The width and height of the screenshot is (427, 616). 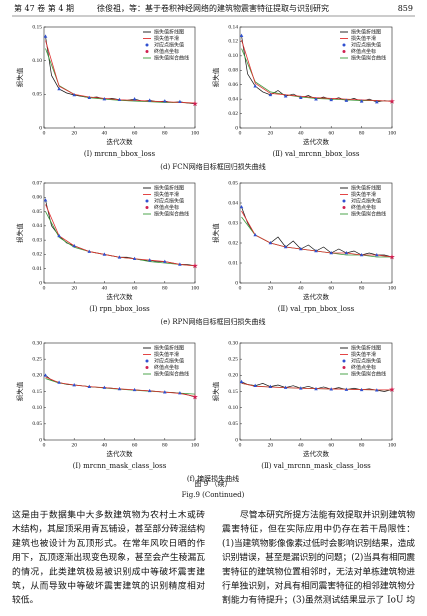 What do you see at coordinates (233, 223) in the screenshot?
I see `y-tick-label: 0.03` at bounding box center [233, 223].